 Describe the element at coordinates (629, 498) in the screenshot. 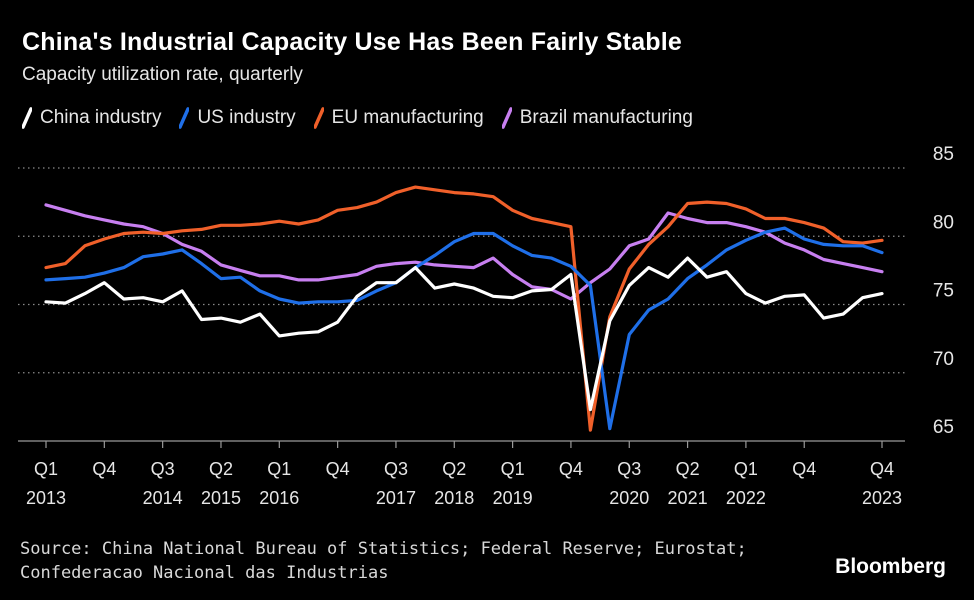

I see `x-tick-year-label: 2020` at that location.